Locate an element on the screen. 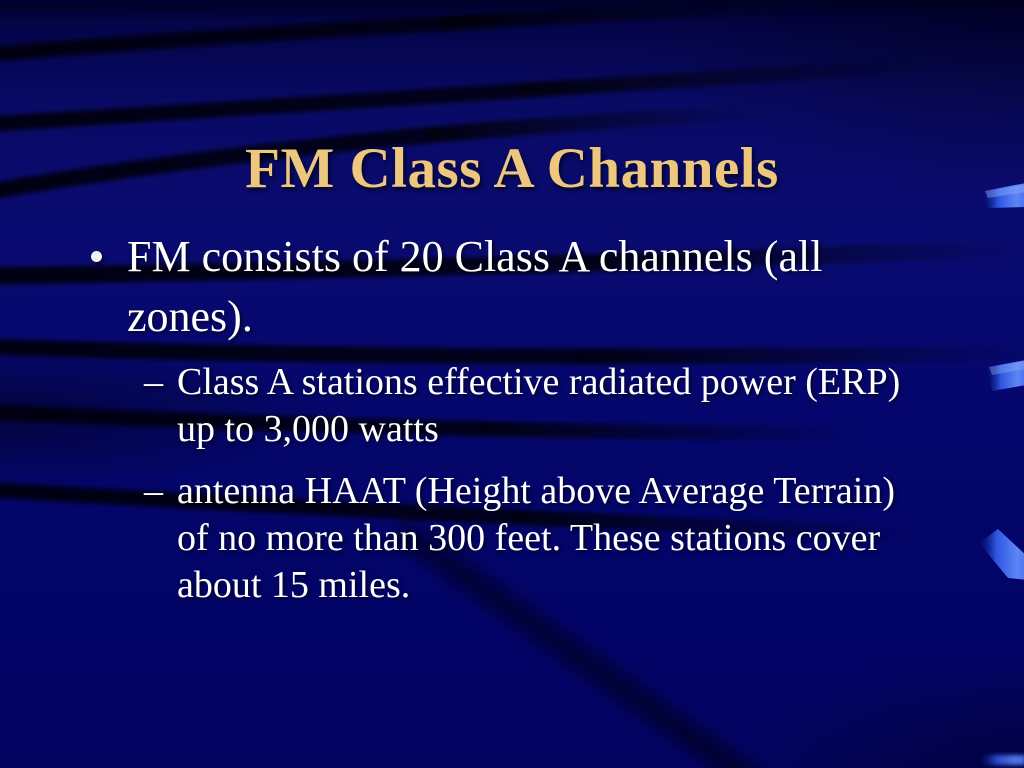  page-title: FM Class A Channels is located at coordinates (512, 169).